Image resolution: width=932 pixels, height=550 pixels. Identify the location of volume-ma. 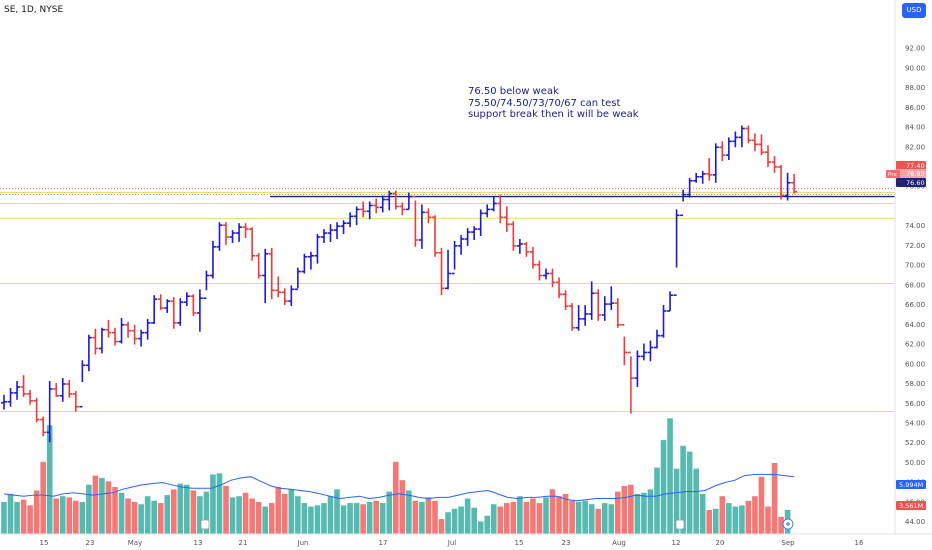
(399, 487).